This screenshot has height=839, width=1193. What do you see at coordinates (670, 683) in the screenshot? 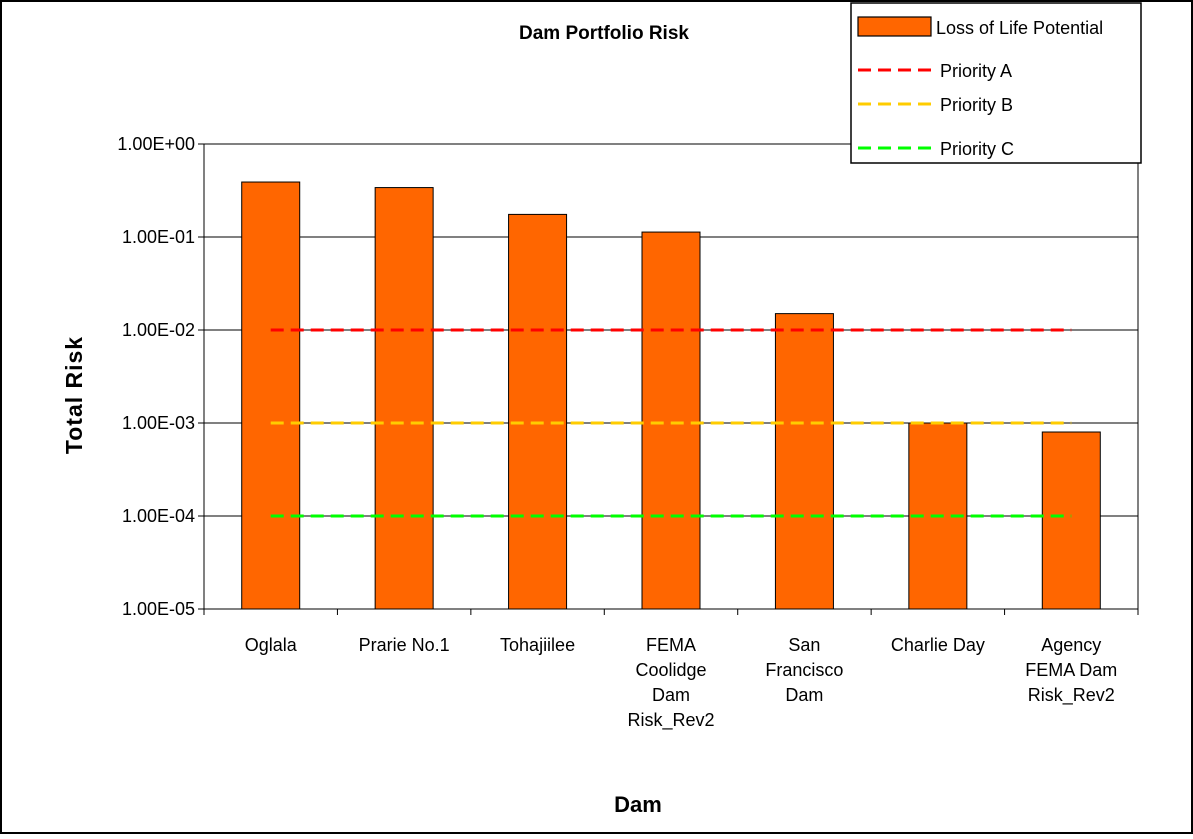
I see `x-tick-label: FEMA Coolidge Dam Risk_Rev2` at bounding box center [670, 683].